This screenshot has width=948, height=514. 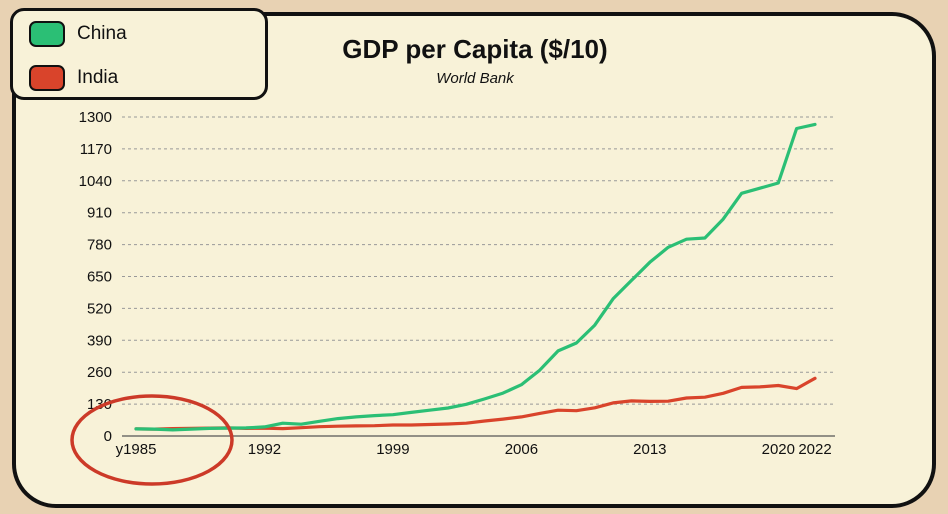 I want to click on y-tick-label: 1300, so click(x=95, y=117).